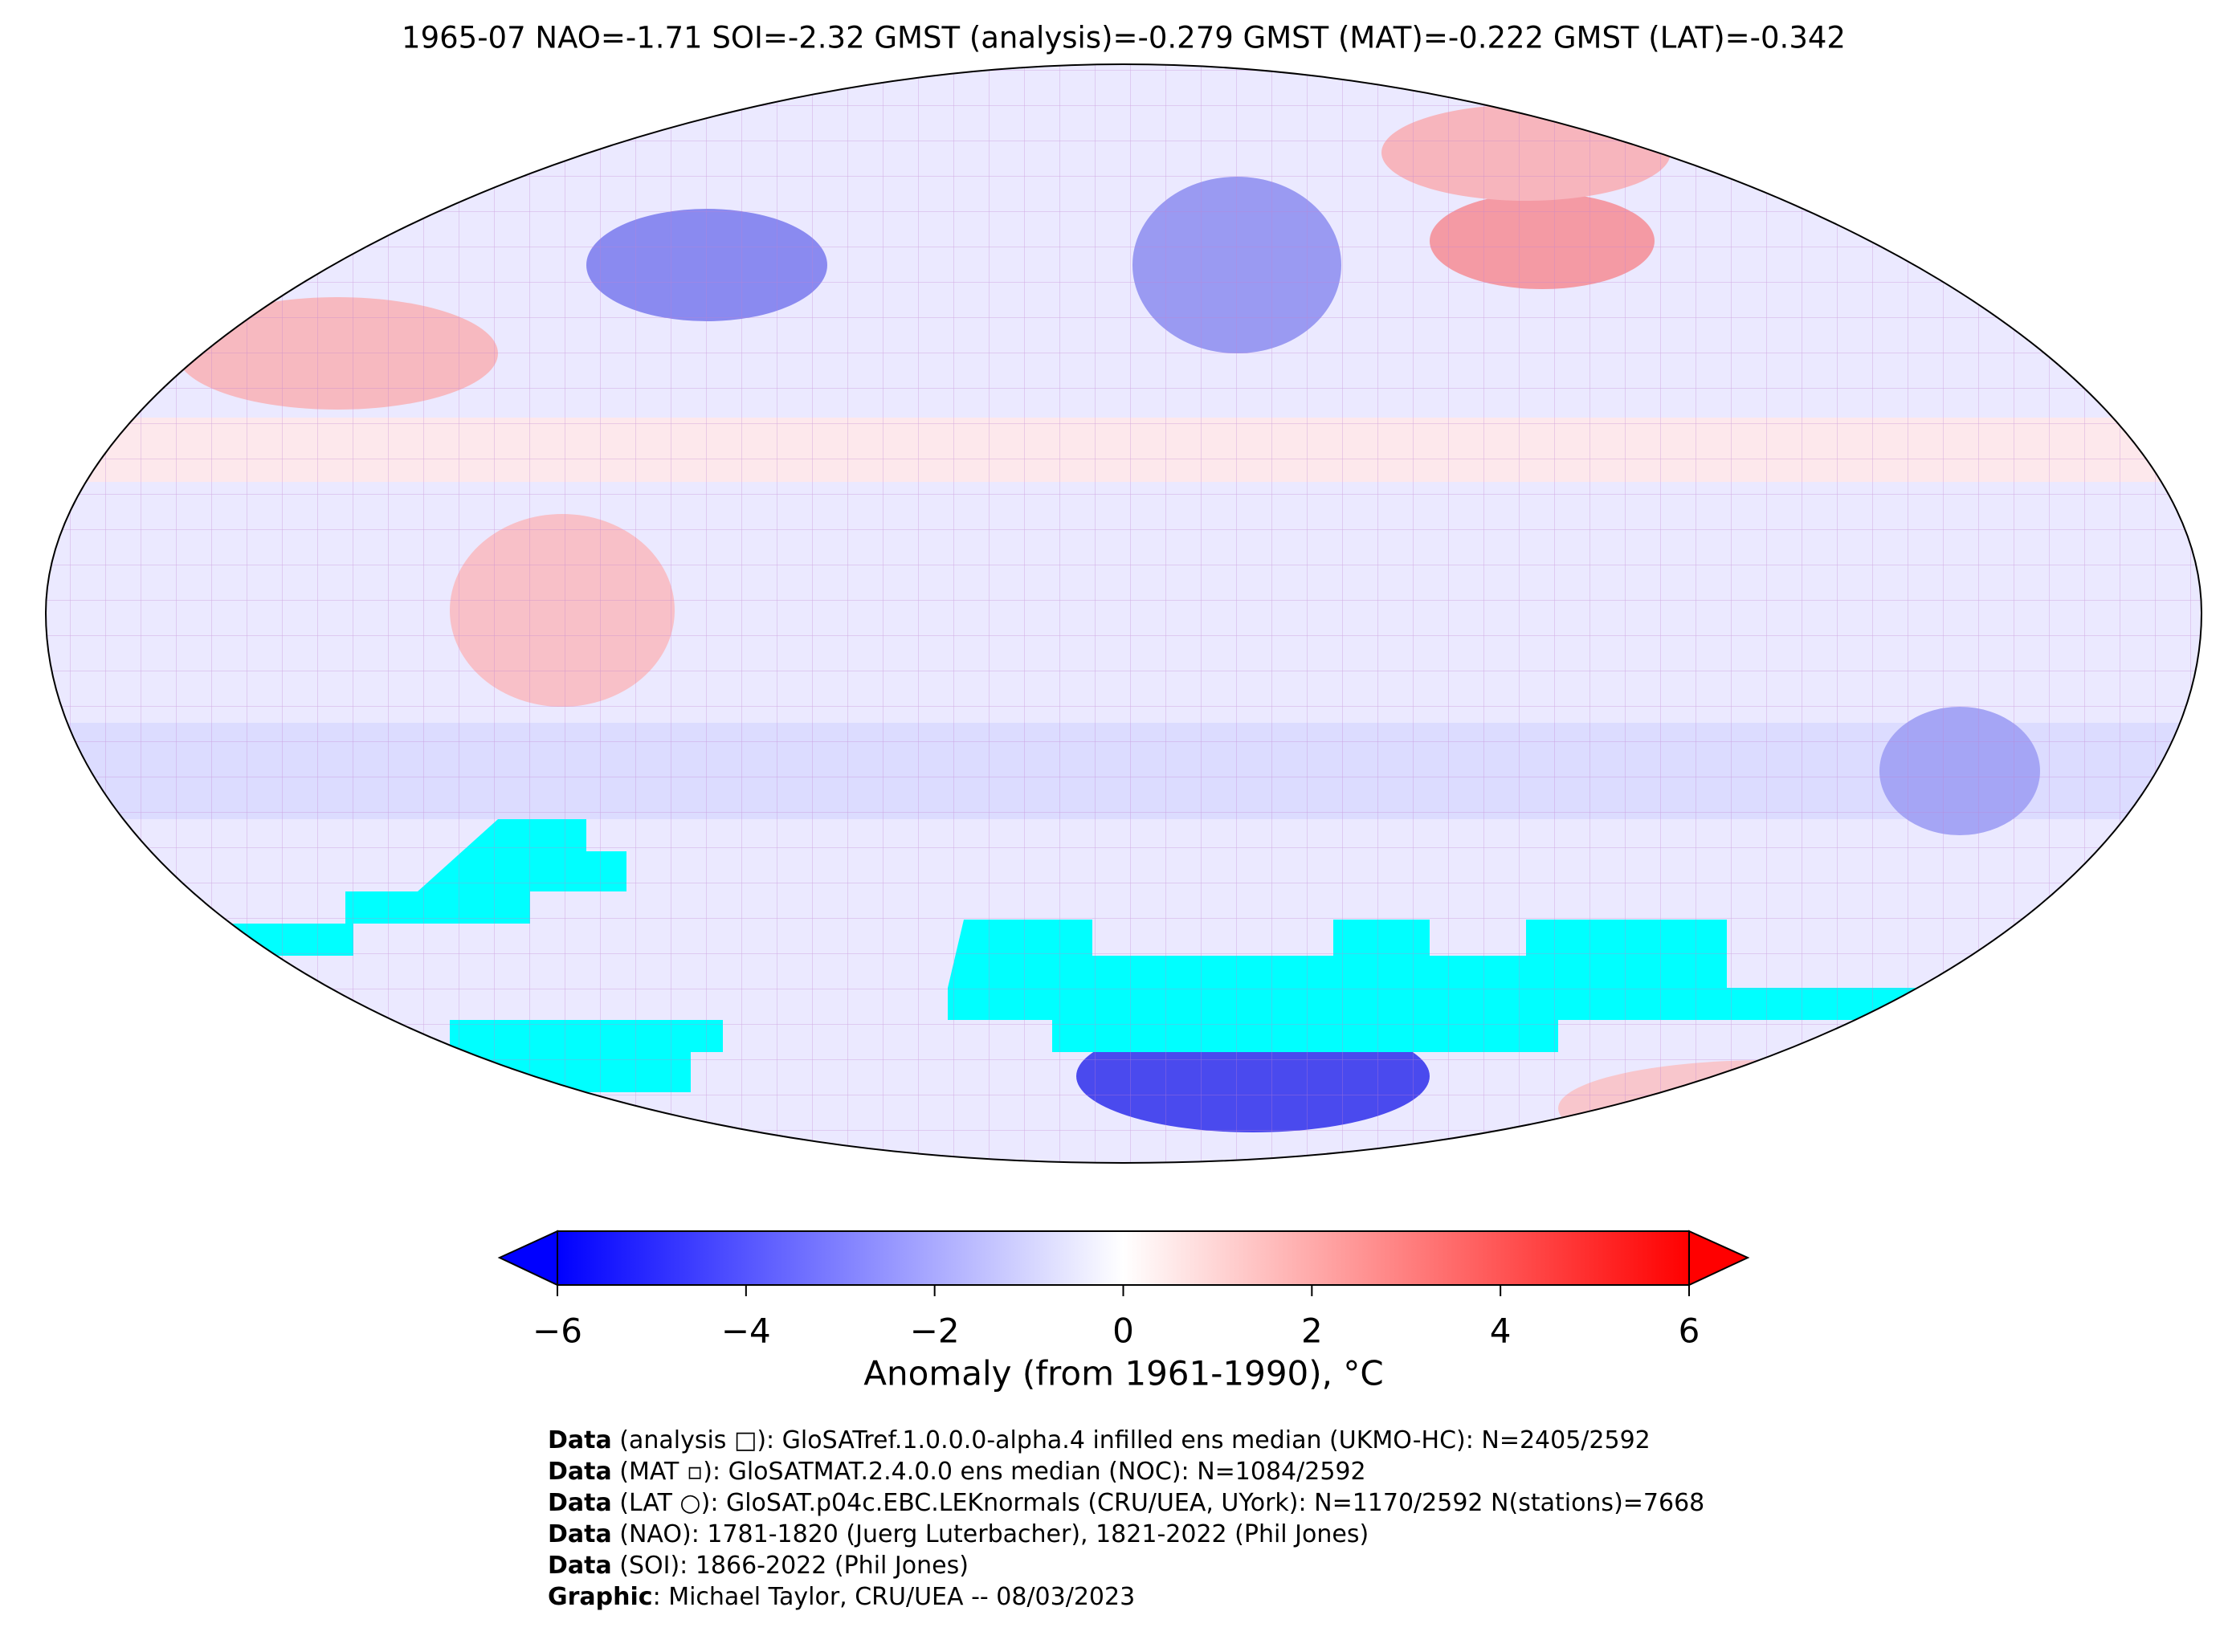 This screenshot has height=1652, width=2224. Describe the element at coordinates (557, 1331) in the screenshot. I see `colorbar-tick-label: −6` at that location.